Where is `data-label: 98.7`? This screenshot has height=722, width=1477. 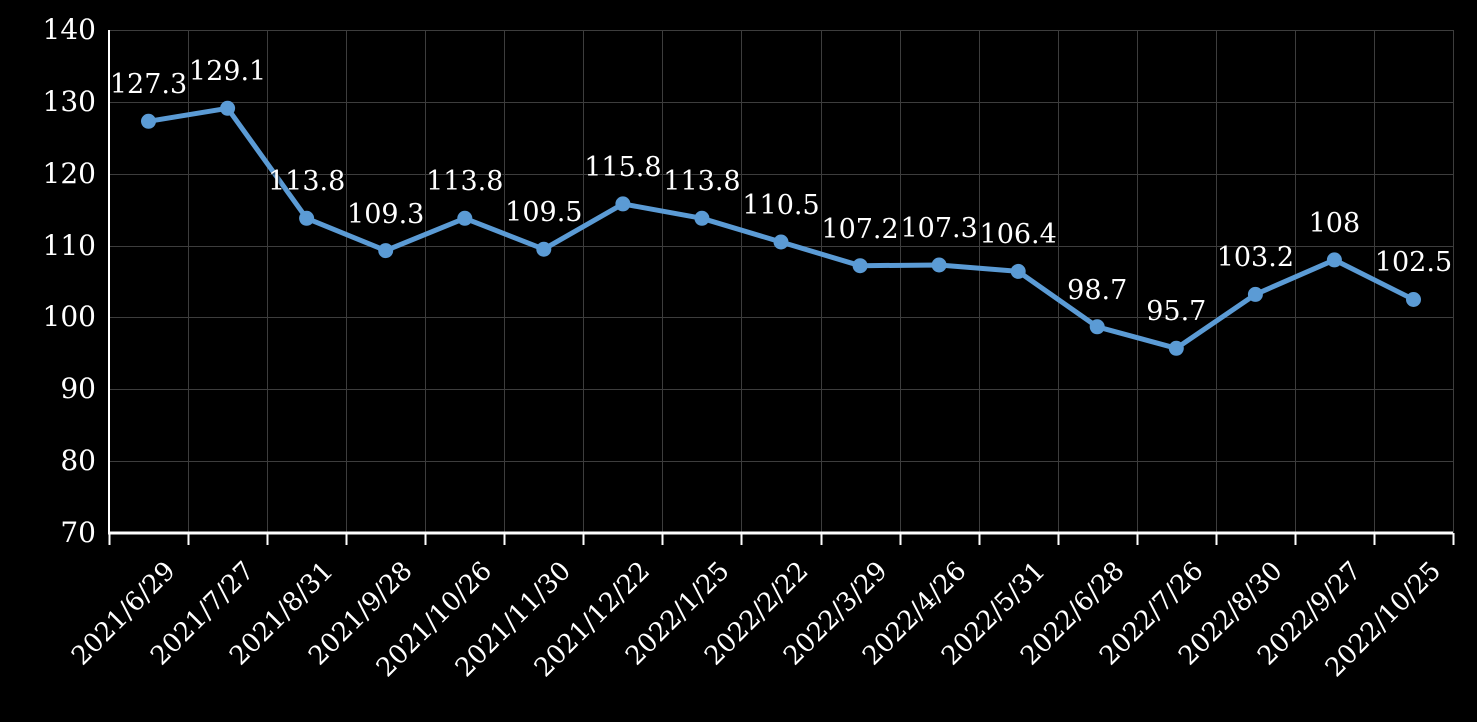
data-label: 98.7 is located at coordinates (1097, 290).